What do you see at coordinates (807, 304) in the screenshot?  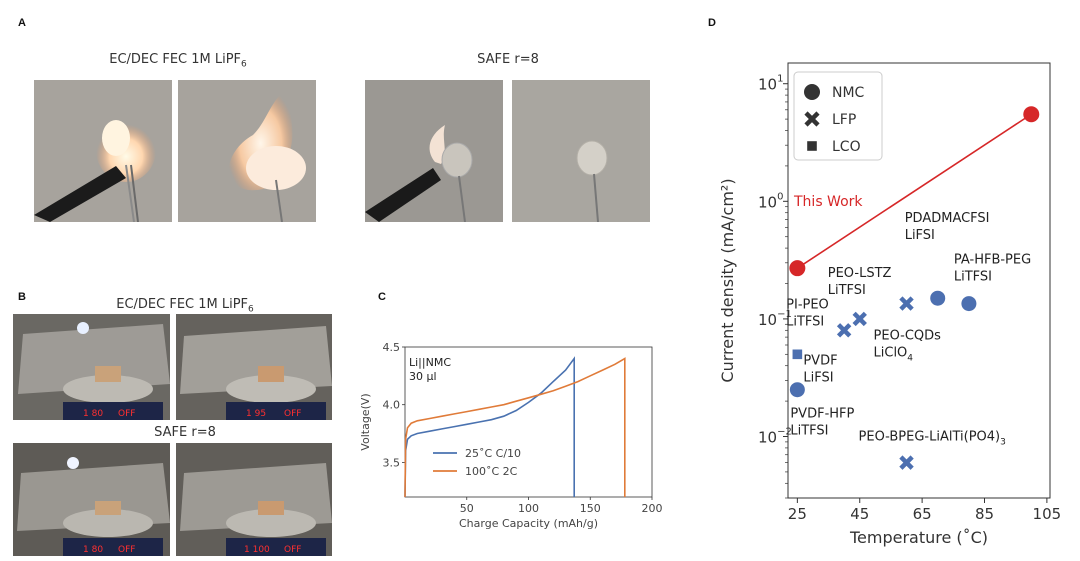 I see `chart-d-point-label-5: PI-PEO` at bounding box center [807, 304].